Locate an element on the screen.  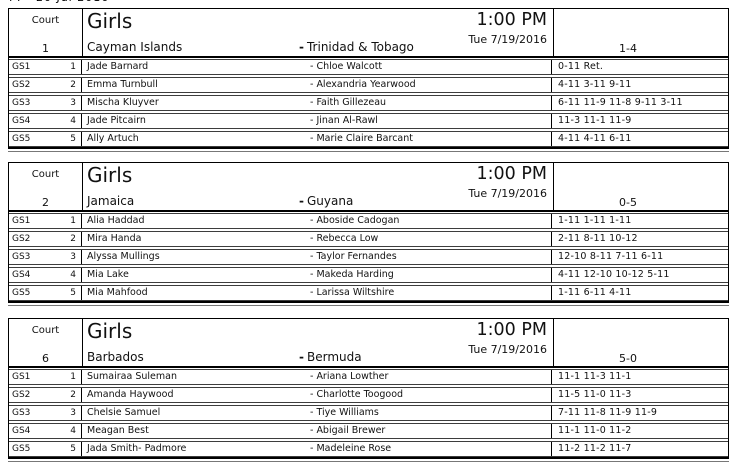
player1-name: Chelsie Samuel is located at coordinates (124, 412).